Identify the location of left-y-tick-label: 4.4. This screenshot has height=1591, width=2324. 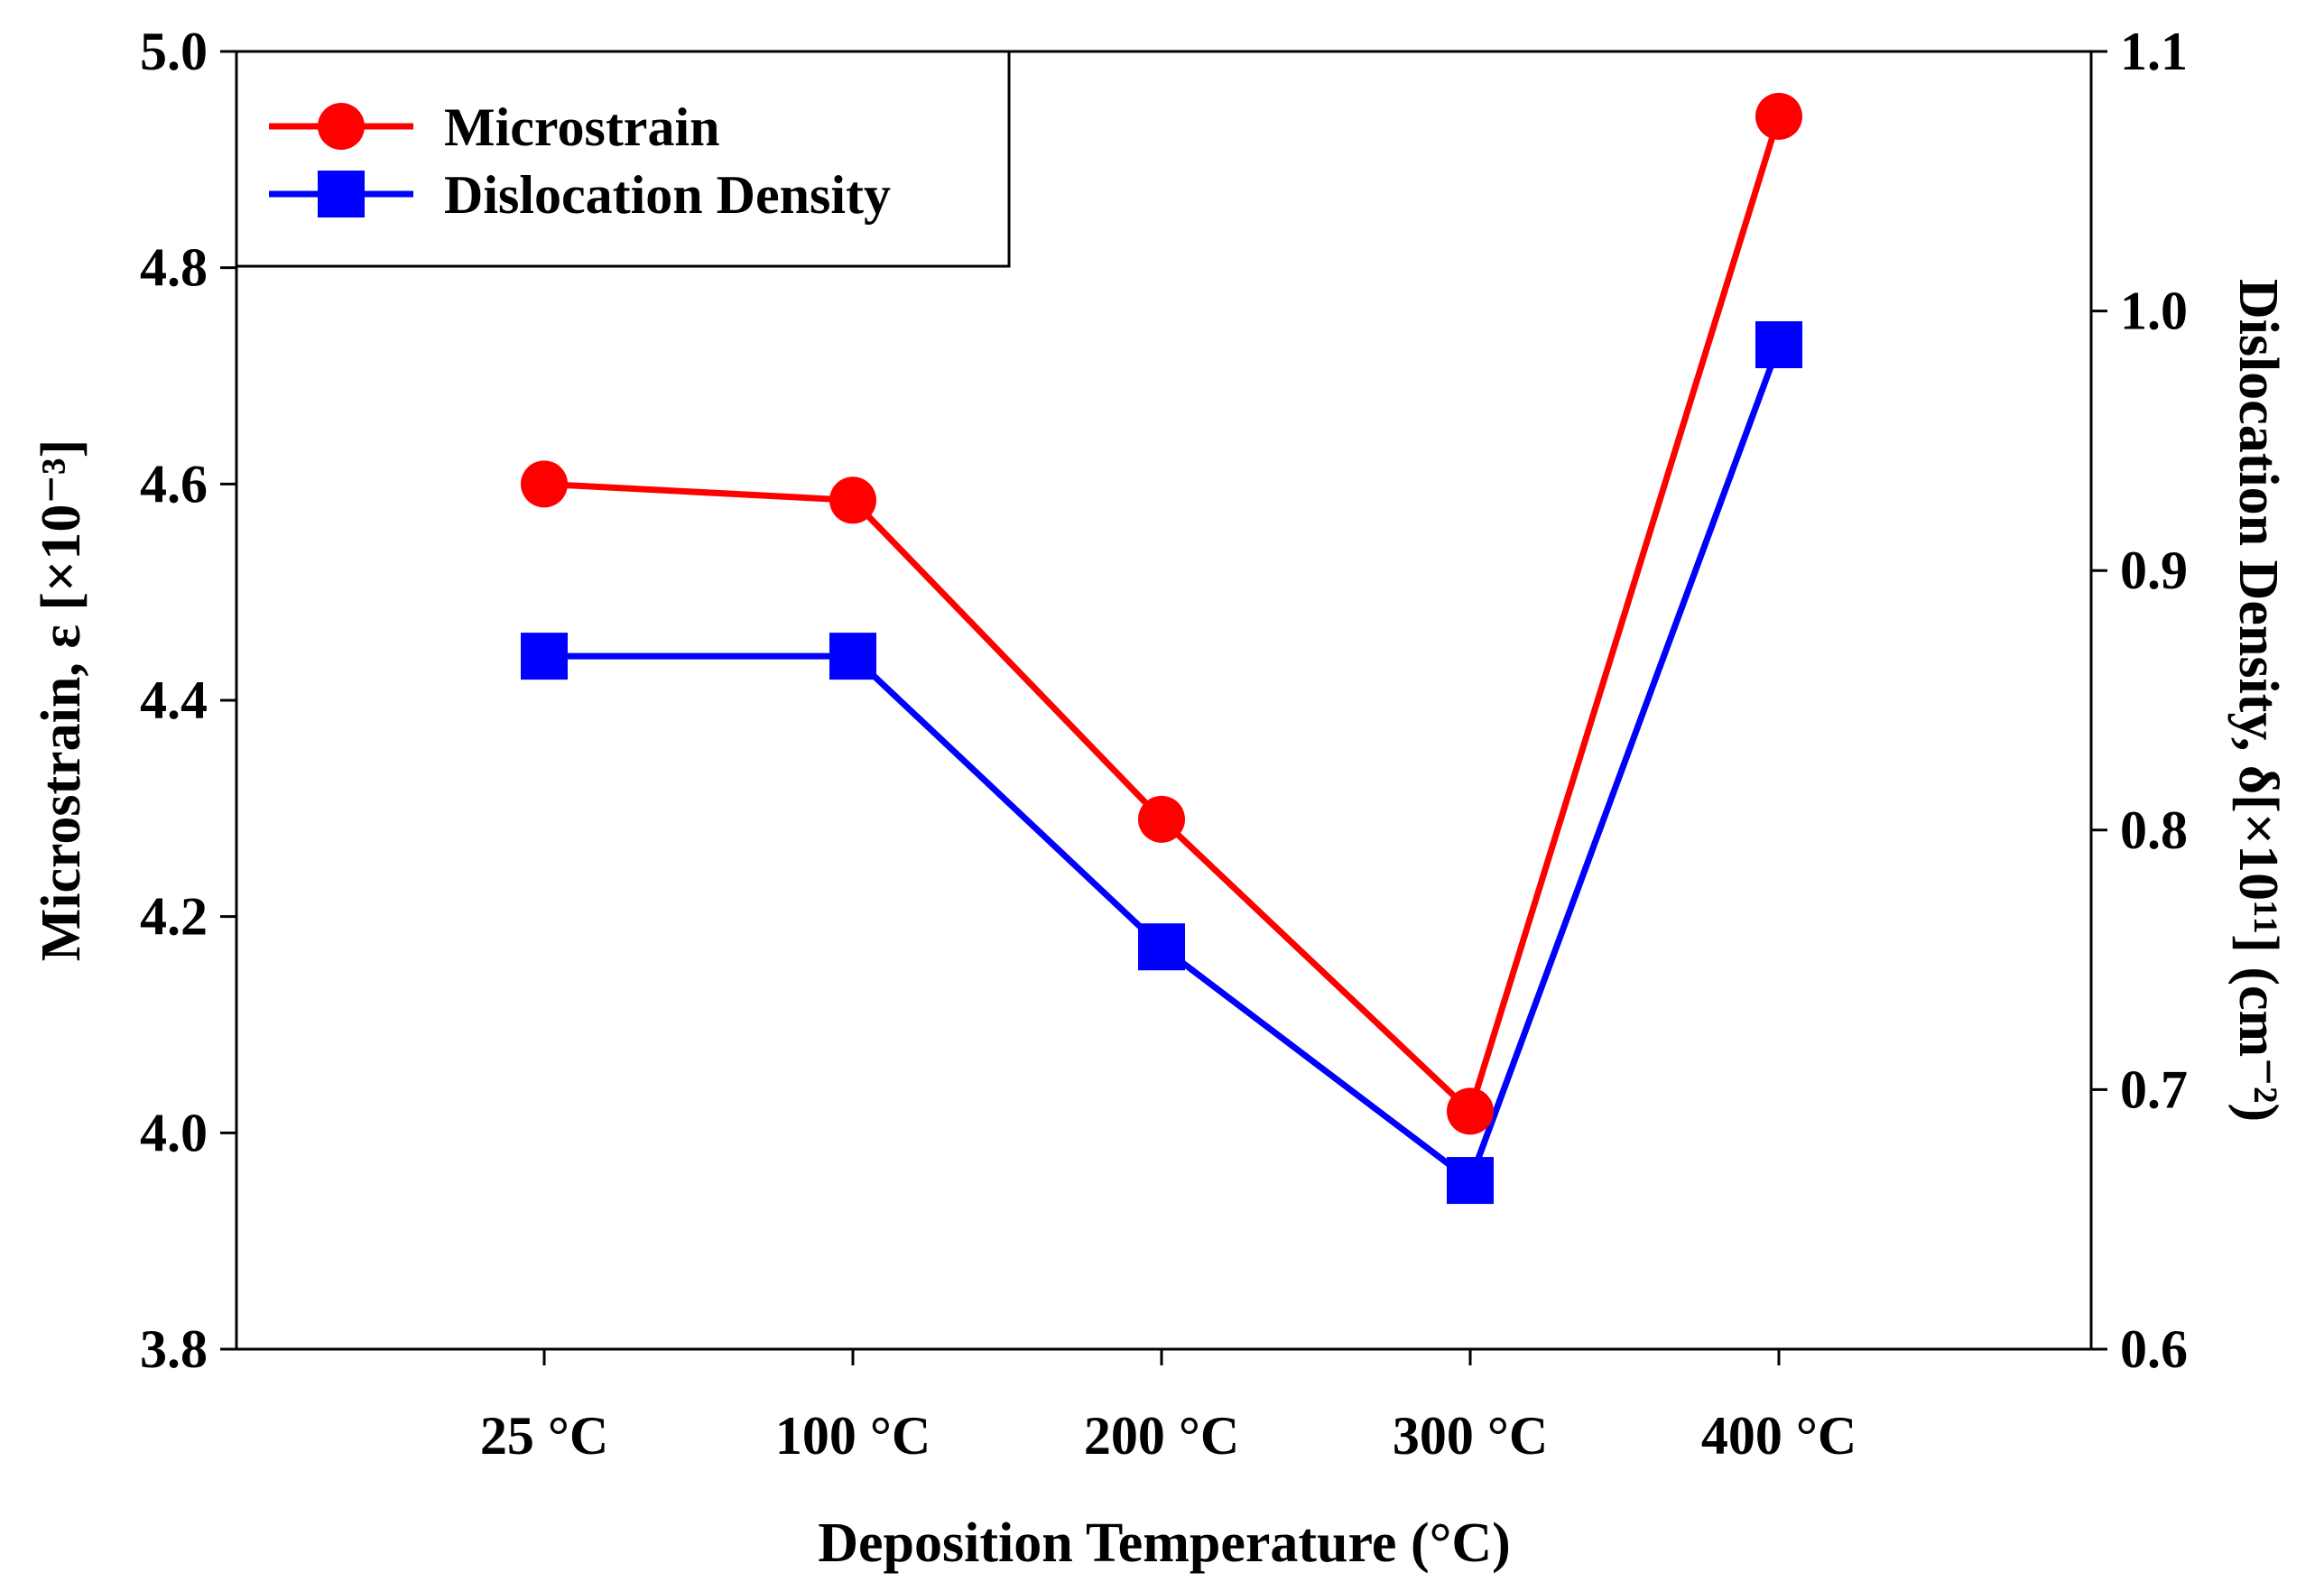
(174, 700).